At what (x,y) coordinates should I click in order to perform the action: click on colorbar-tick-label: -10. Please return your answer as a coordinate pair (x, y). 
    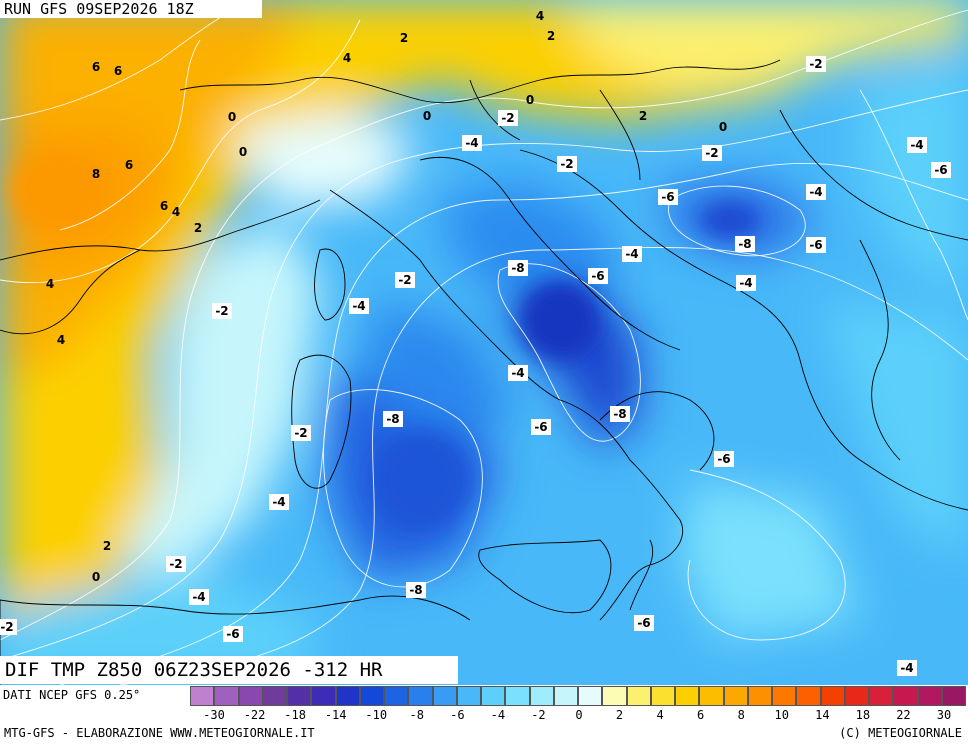
    Looking at the image, I should click on (376, 715).